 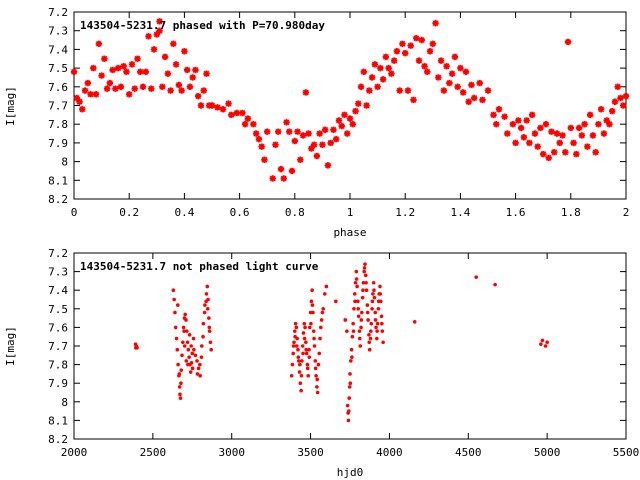 I want to click on phased-ytick-label: 7.4, so click(x=58, y=49).